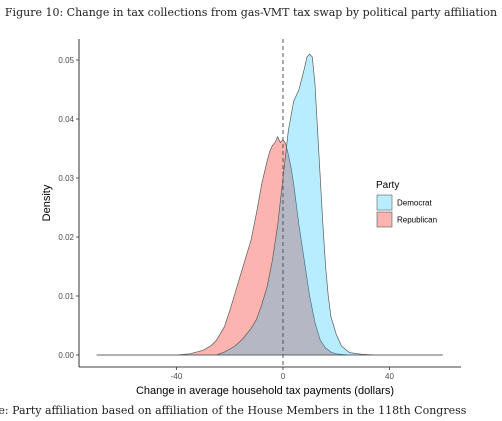  What do you see at coordinates (384, 219) in the screenshot?
I see `legend-swatch-republican` at bounding box center [384, 219].